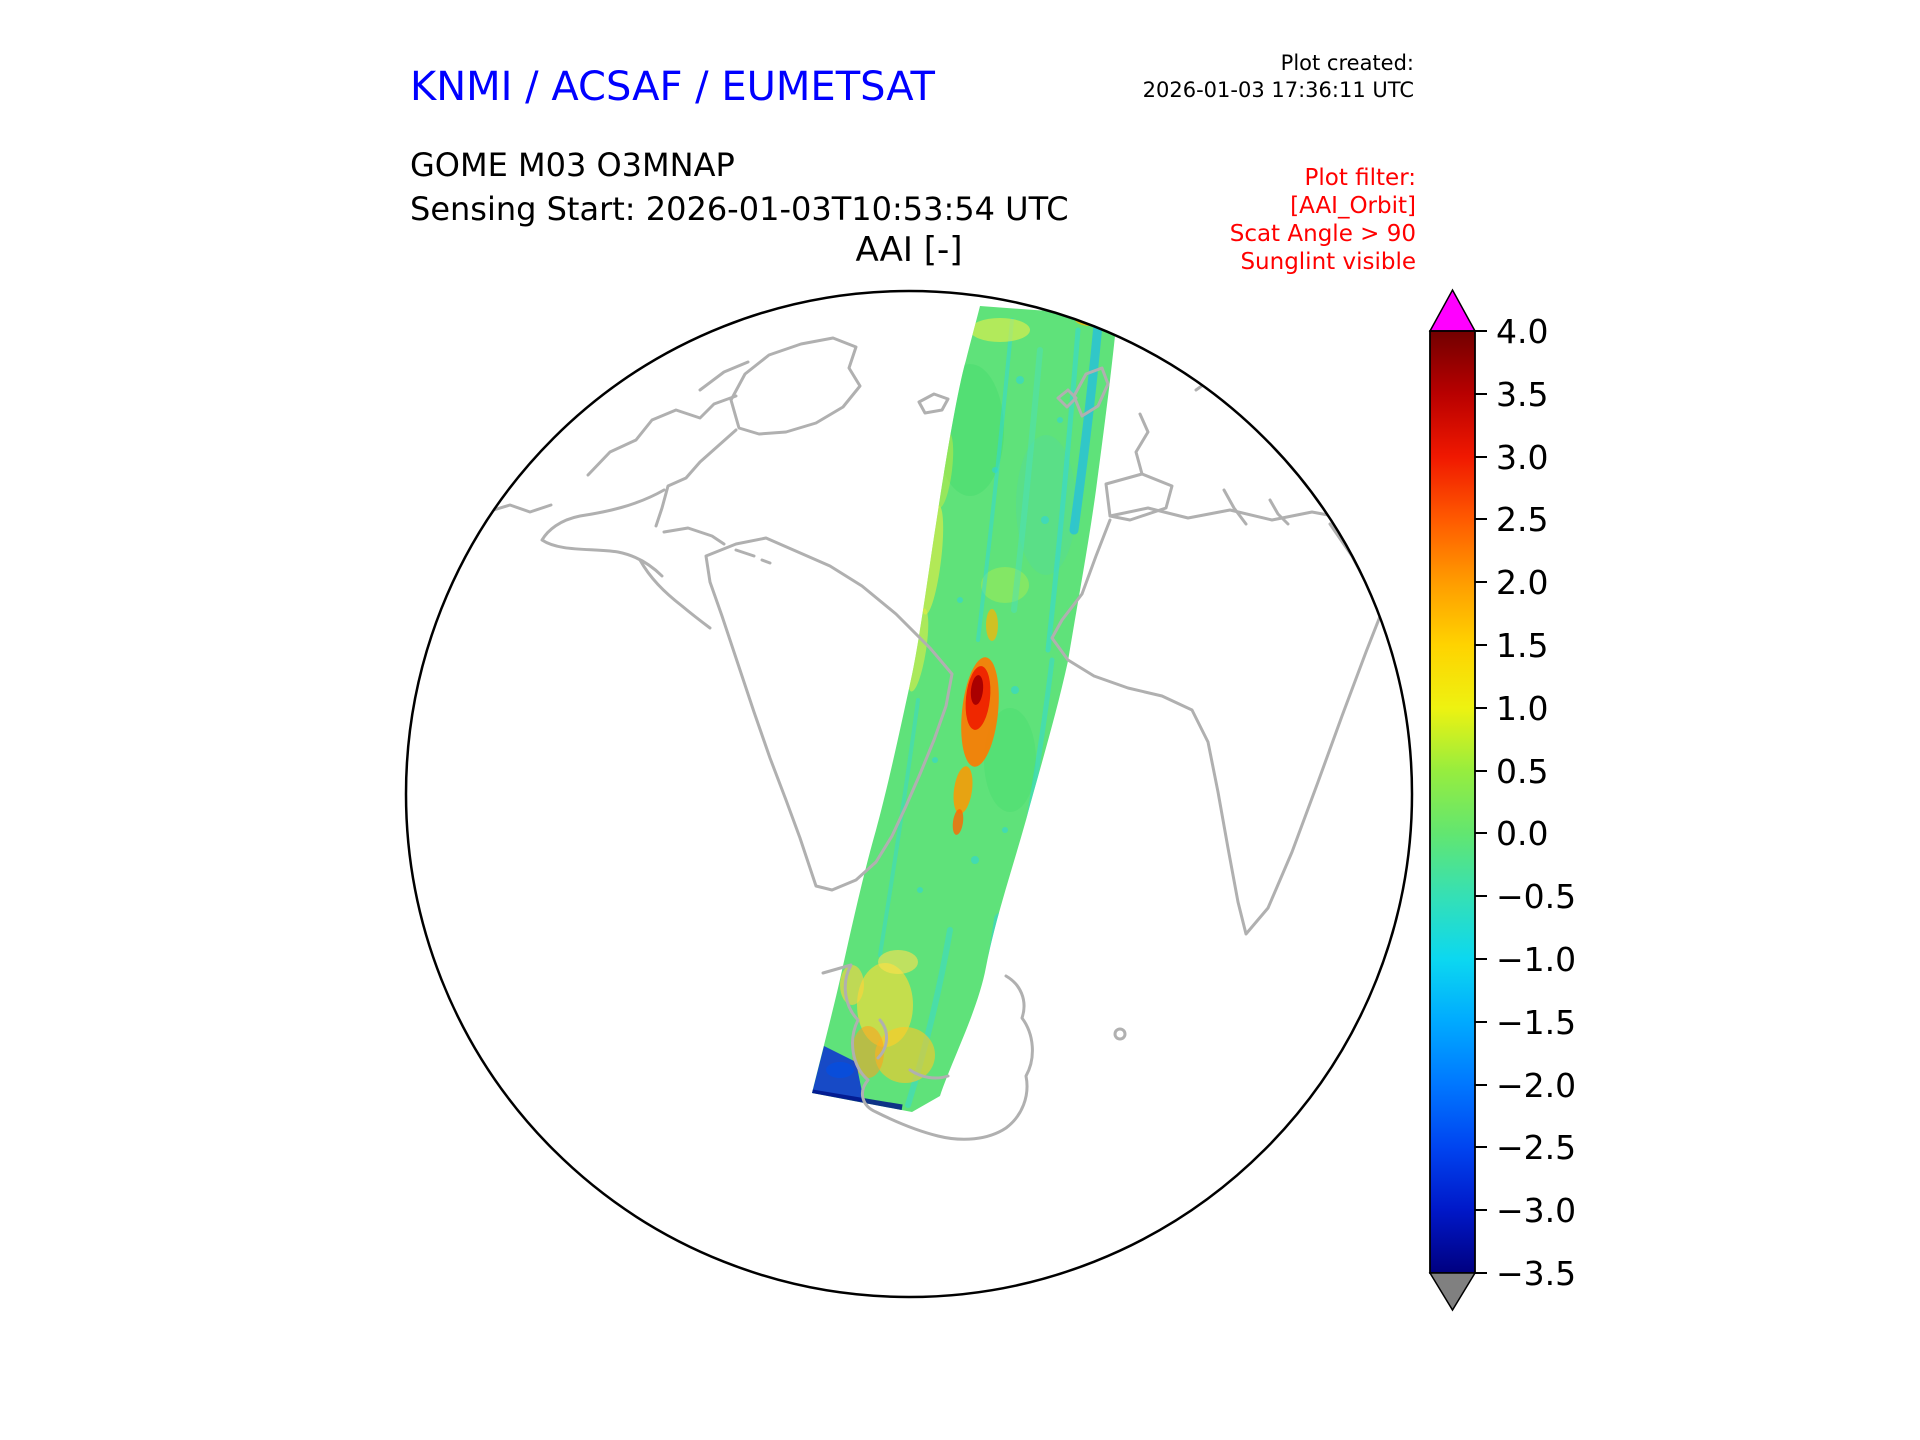 Image resolution: width=1920 pixels, height=1440 pixels. What do you see at coordinates (1536, 1022) in the screenshot?
I see `colorbar-tick-label: −1.5` at bounding box center [1536, 1022].